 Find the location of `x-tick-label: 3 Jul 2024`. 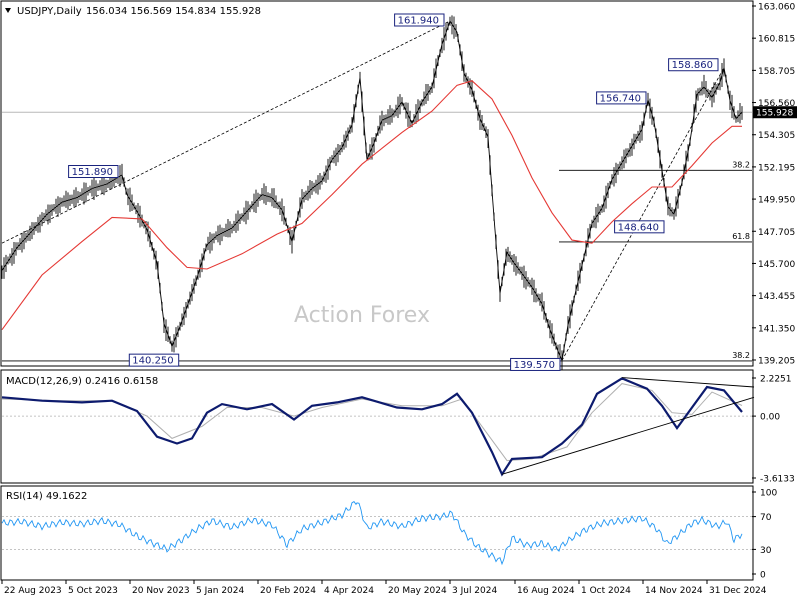

x-tick-label: 3 Jul 2024 is located at coordinates (474, 591).